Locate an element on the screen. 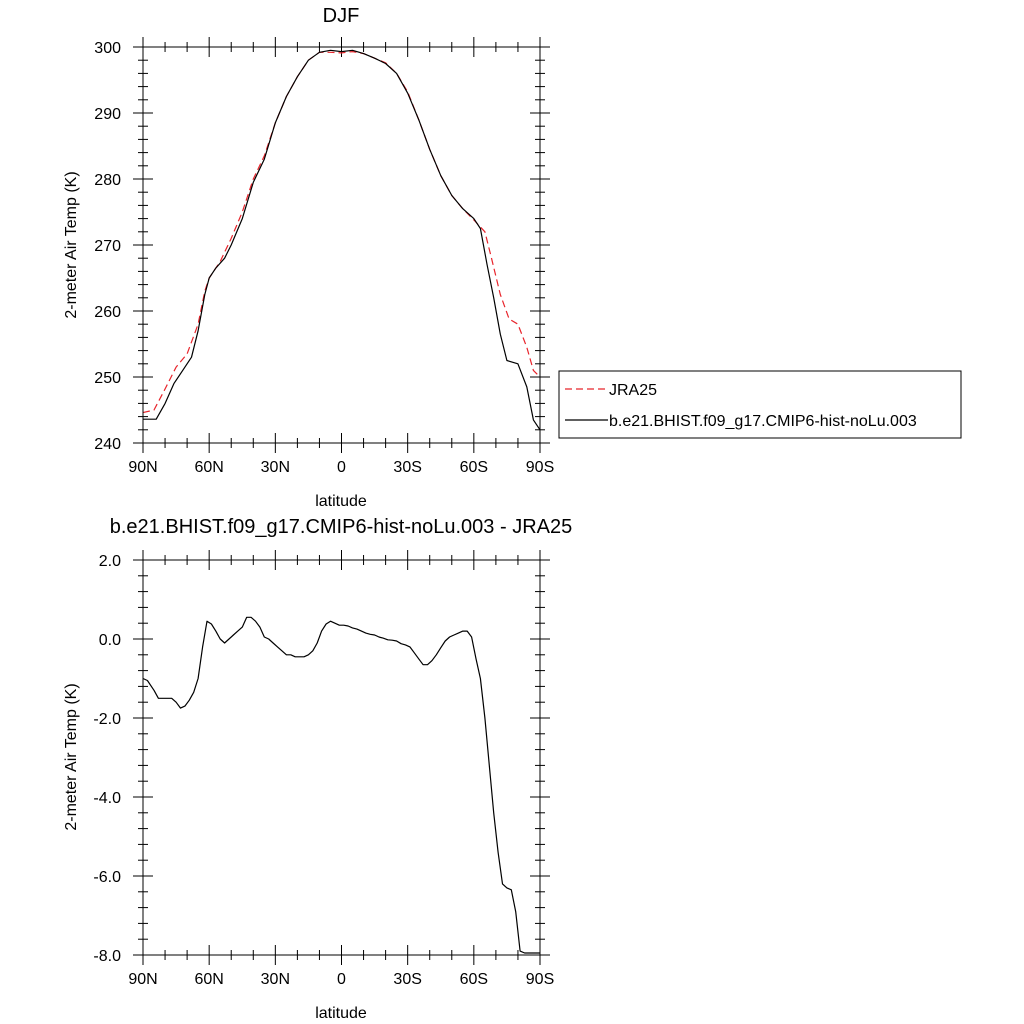 This screenshot has width=1024, height=1024. panel-title: DJF is located at coordinates (341, 16).